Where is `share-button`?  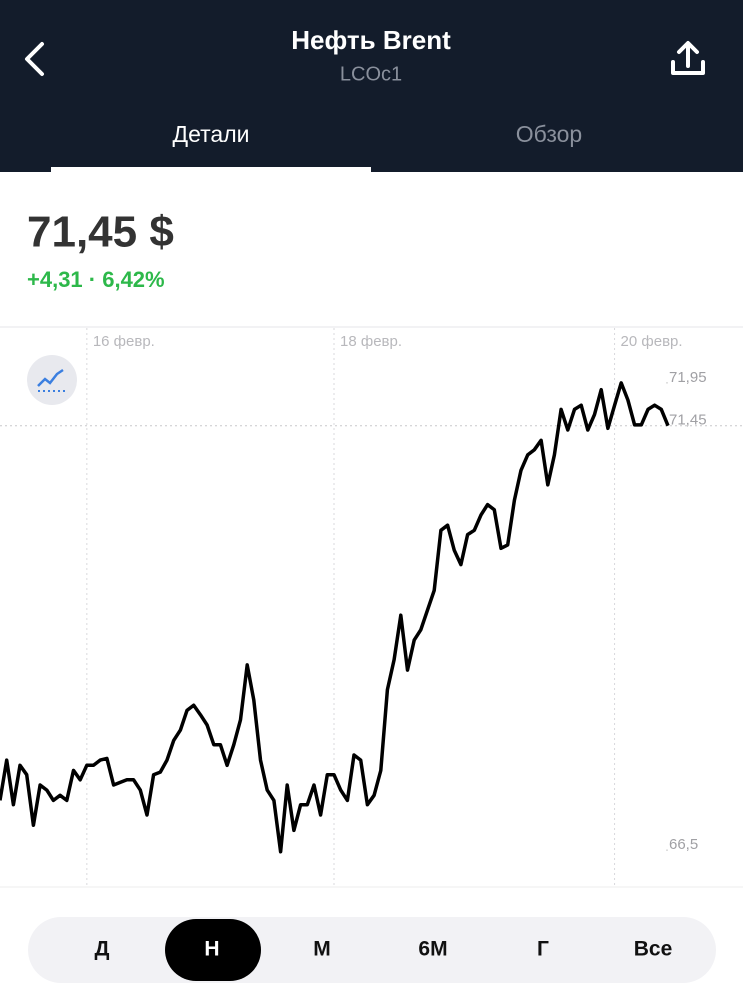
share-button is located at coordinates (688, 58).